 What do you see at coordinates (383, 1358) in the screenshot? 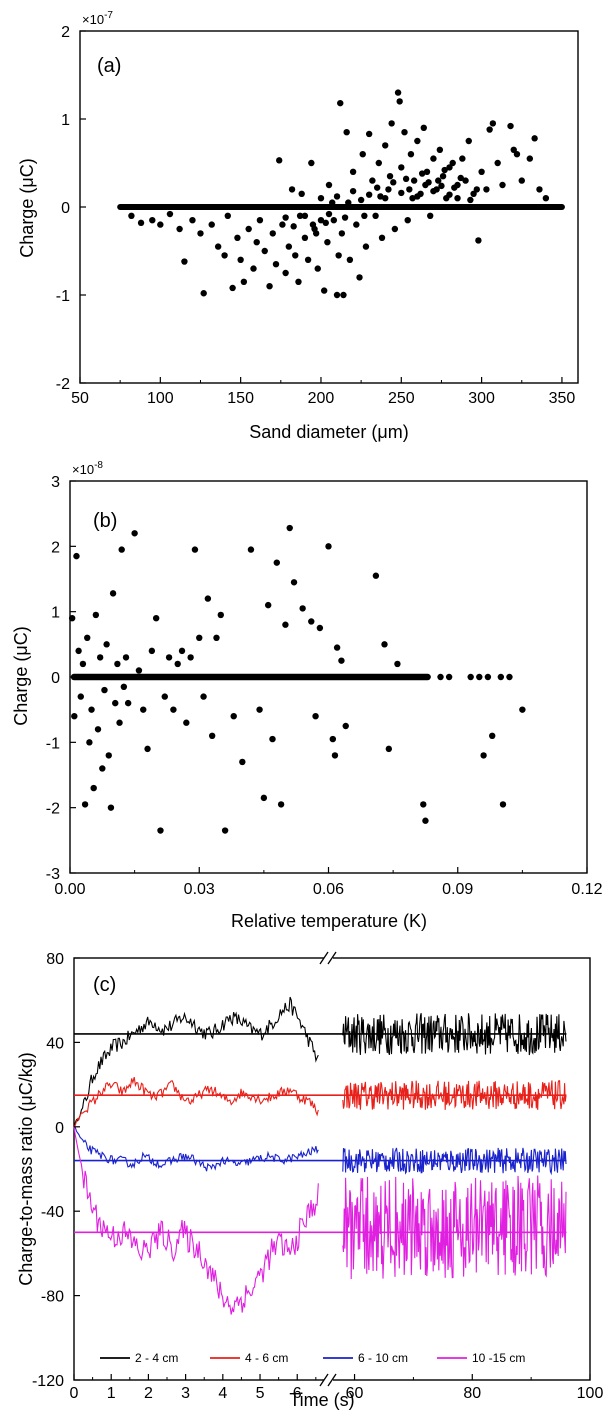
I see `legend-label: 6 - 10 cm` at bounding box center [383, 1358].